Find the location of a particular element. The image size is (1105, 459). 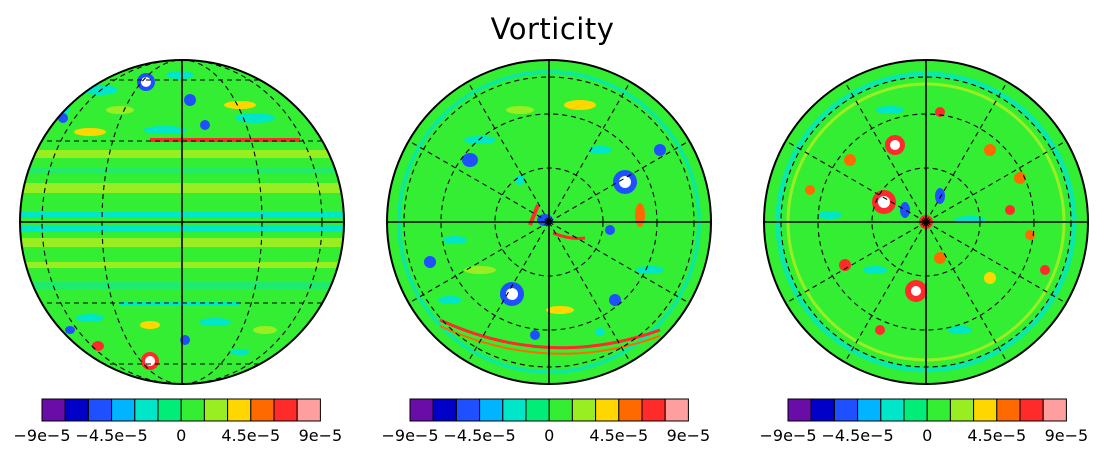

colorbar-north-polar: −9e−5 −4.5e−5 0 4.5e−5 9e−5 is located at coordinates (546, 421).